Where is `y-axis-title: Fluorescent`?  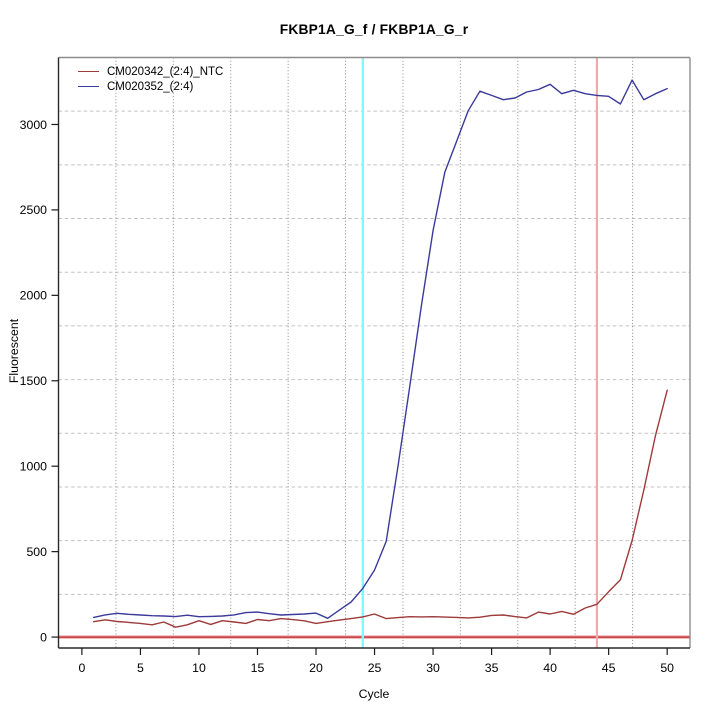 y-axis-title: Fluorescent is located at coordinates (14, 351).